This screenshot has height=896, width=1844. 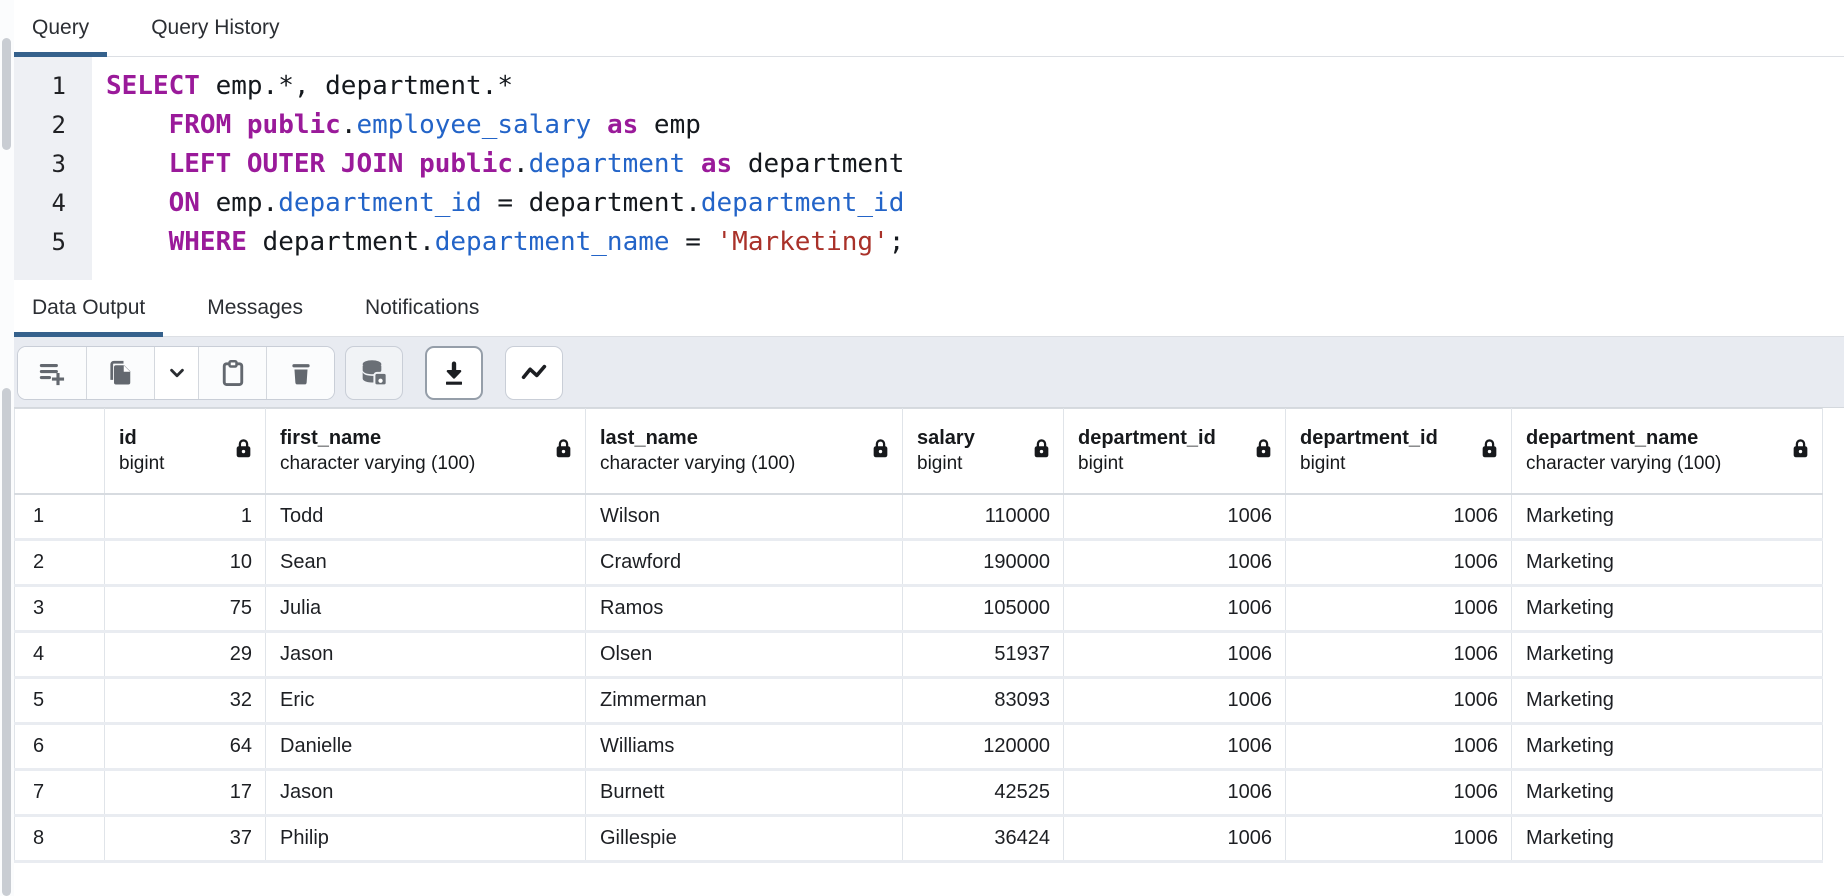 I want to click on code-line: FROM public.employee_salary as emp, so click(x=505, y=125).